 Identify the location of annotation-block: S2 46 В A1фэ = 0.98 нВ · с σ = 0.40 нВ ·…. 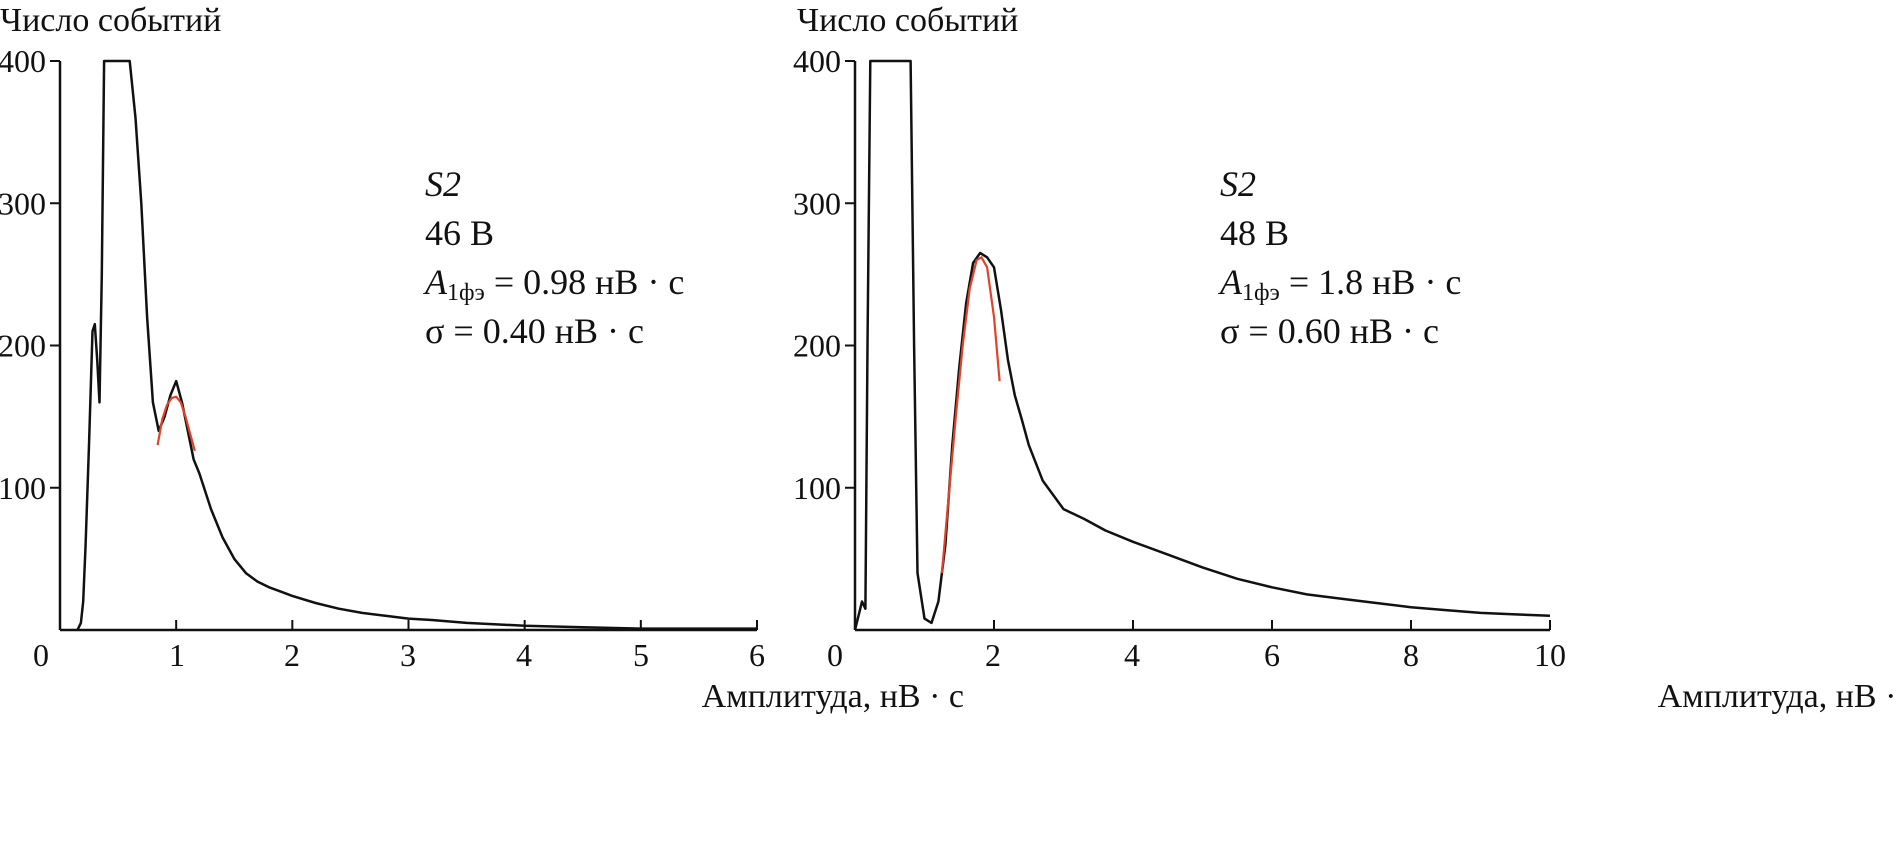
(554, 258).